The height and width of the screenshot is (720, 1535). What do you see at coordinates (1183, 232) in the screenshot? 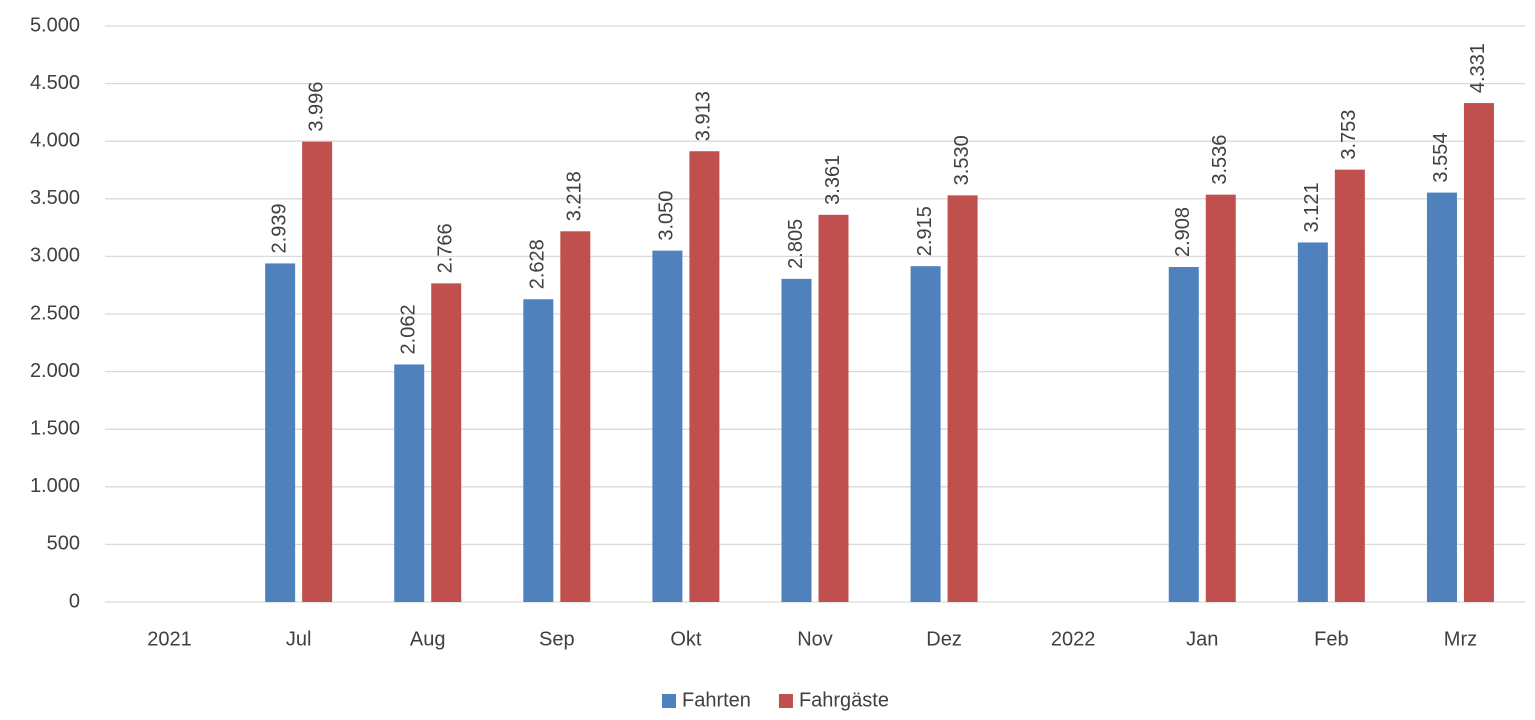
I see `data-label: 2.908` at bounding box center [1183, 232].